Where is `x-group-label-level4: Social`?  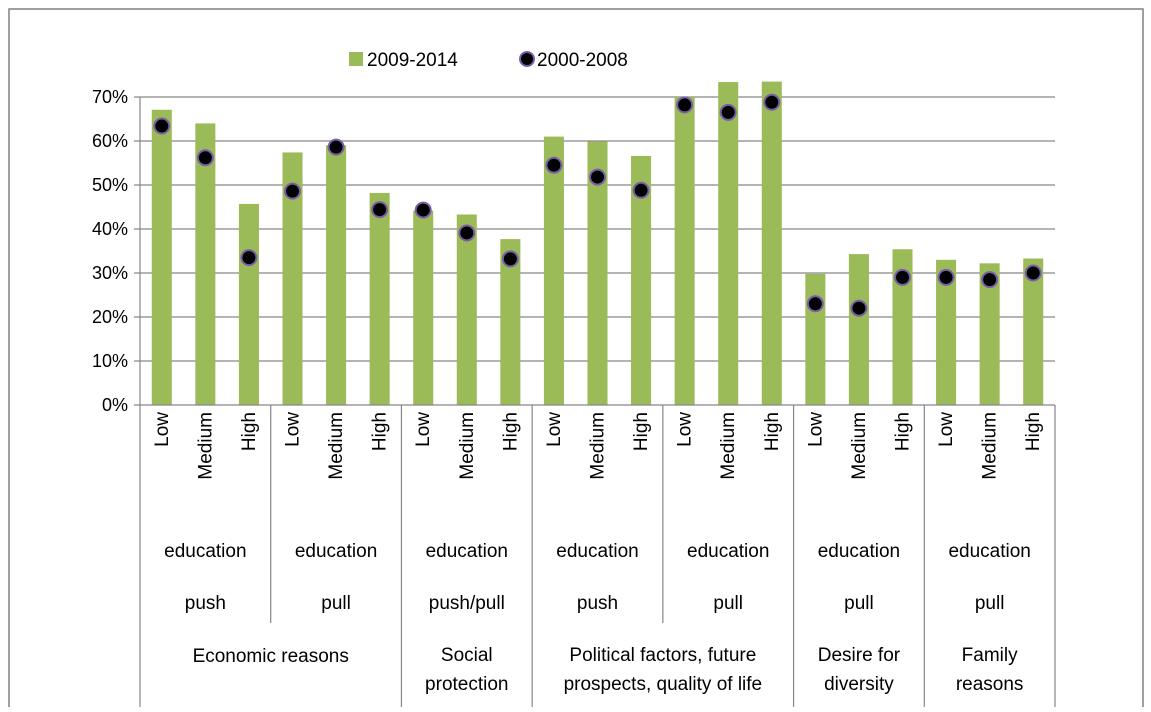
x-group-label-level4: Social is located at coordinates (467, 655).